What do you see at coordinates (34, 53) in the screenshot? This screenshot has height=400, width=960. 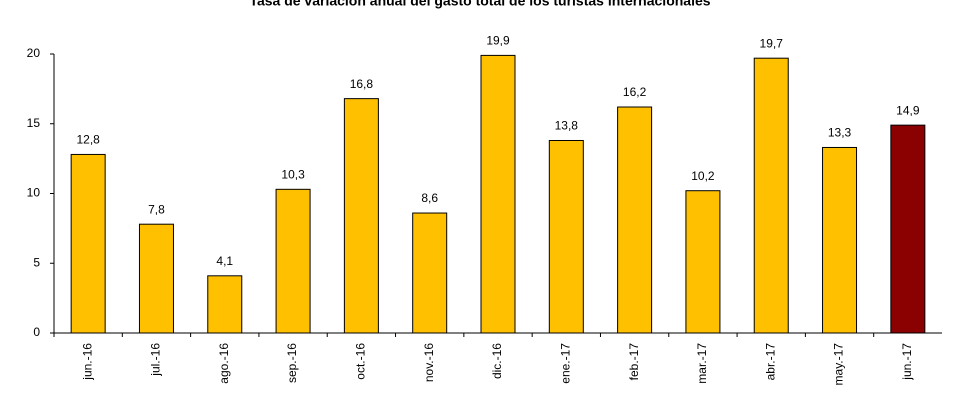 I see `y-tick-label: 20` at bounding box center [34, 53].